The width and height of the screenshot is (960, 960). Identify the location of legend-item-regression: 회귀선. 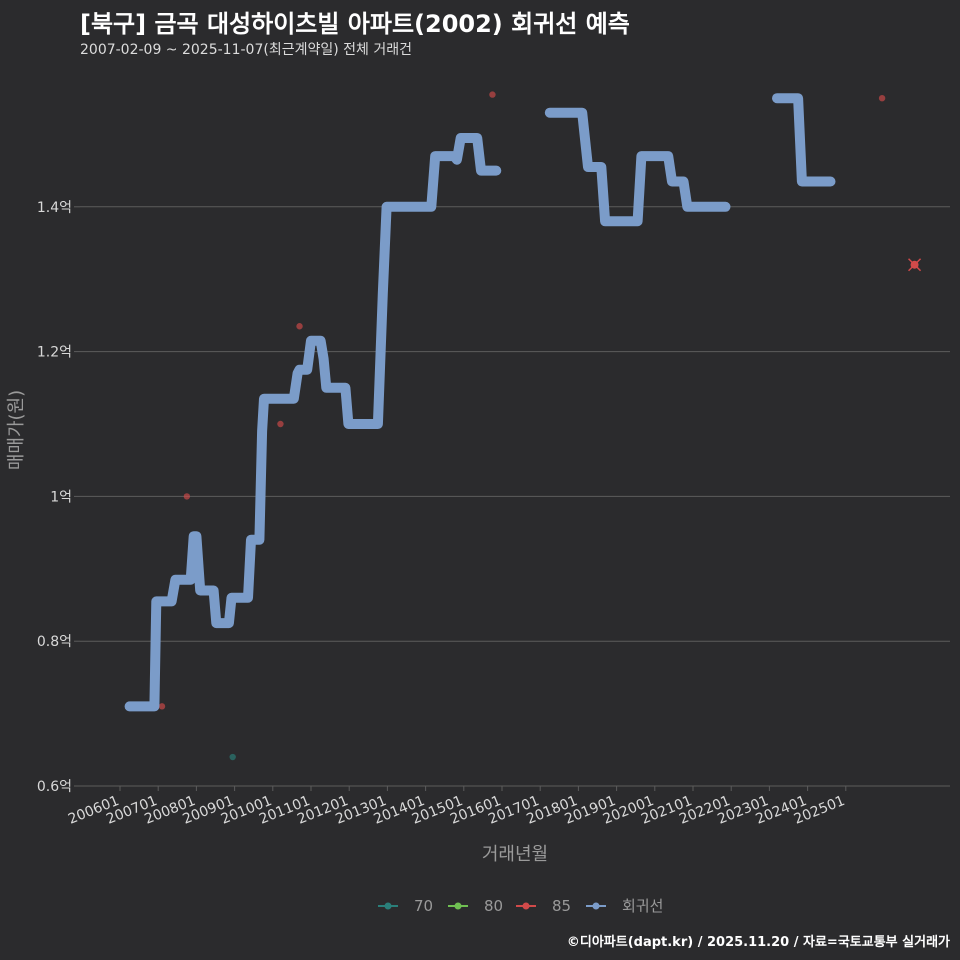
(624, 906).